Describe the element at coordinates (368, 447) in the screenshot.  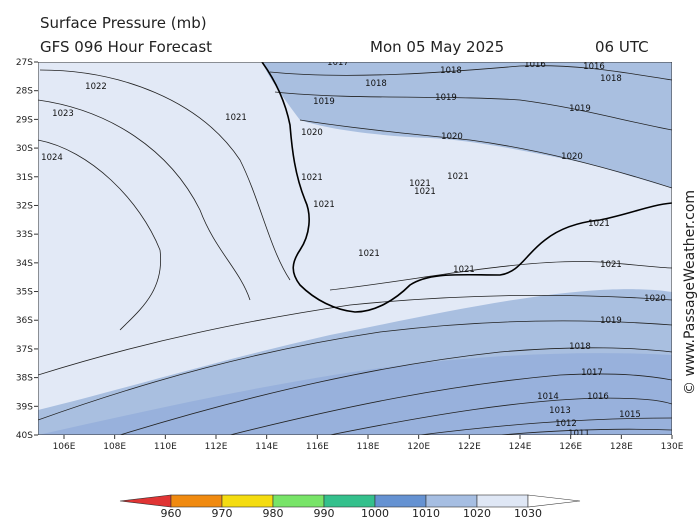
I see `lon-label: 118E` at that location.